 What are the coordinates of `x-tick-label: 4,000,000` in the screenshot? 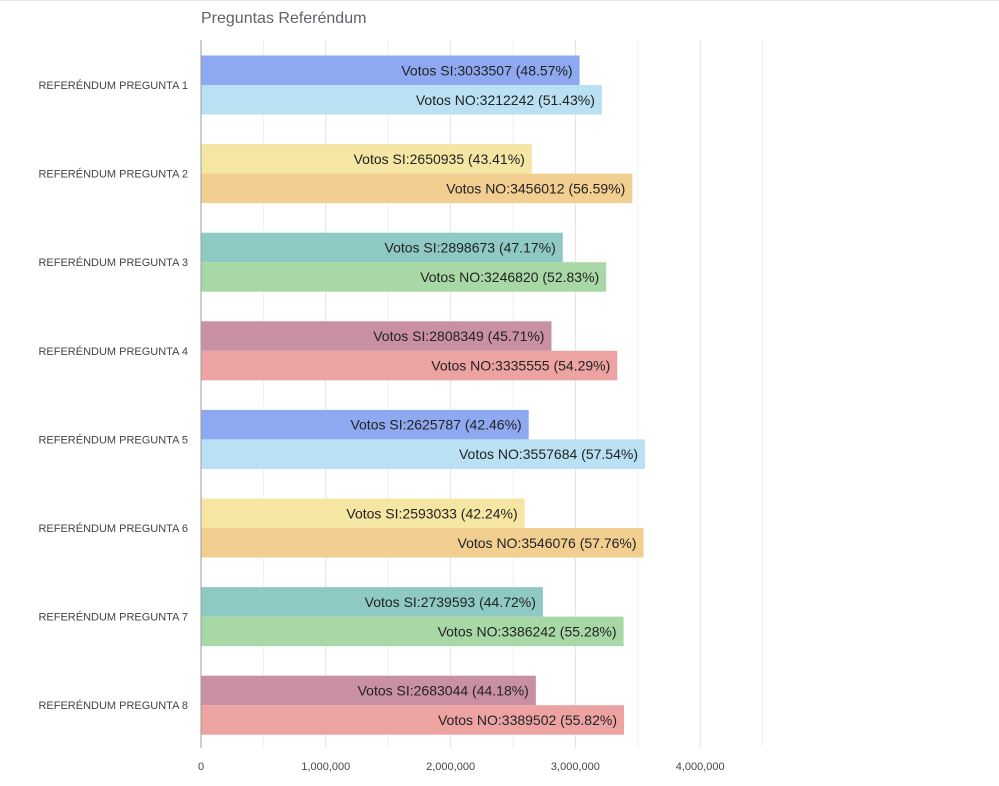 It's located at (700, 767).